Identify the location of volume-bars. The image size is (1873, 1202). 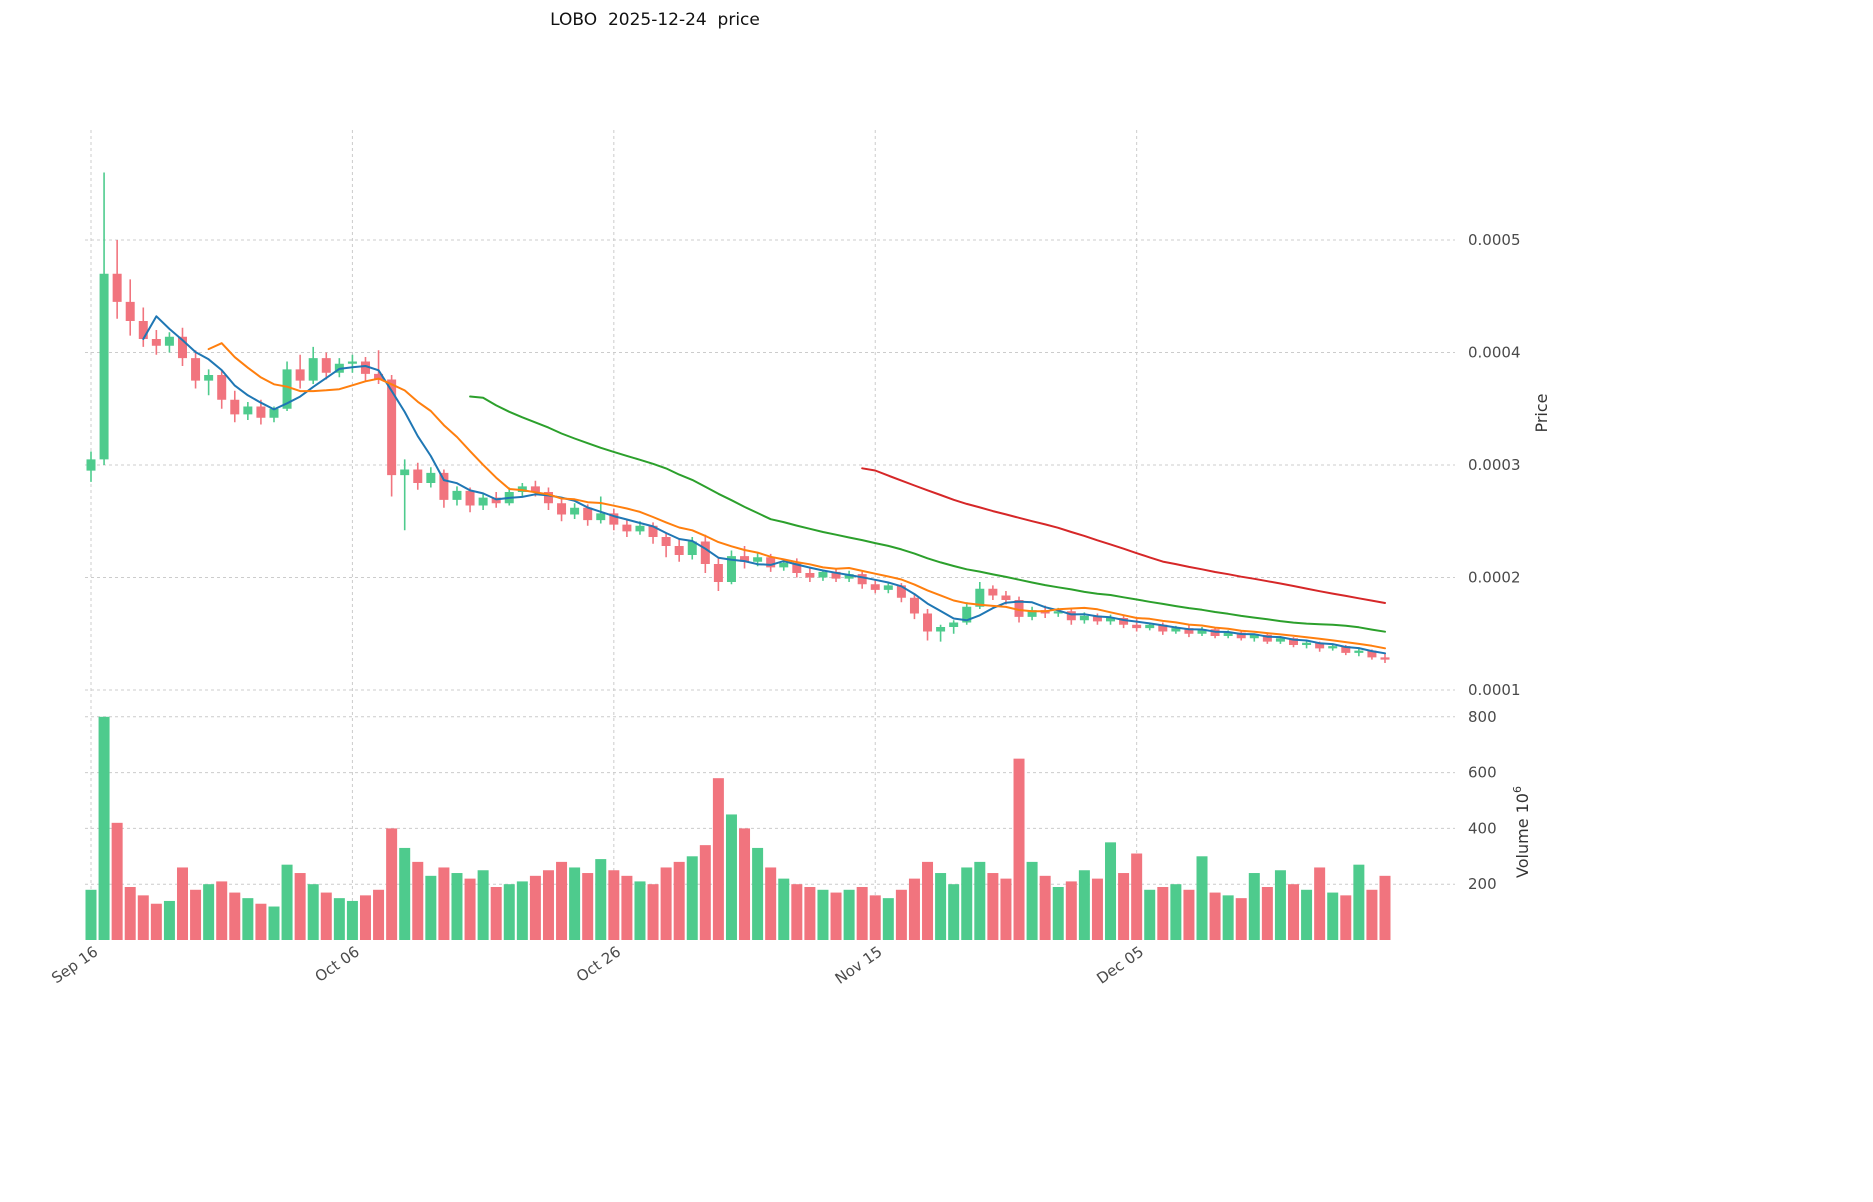
(738, 828).